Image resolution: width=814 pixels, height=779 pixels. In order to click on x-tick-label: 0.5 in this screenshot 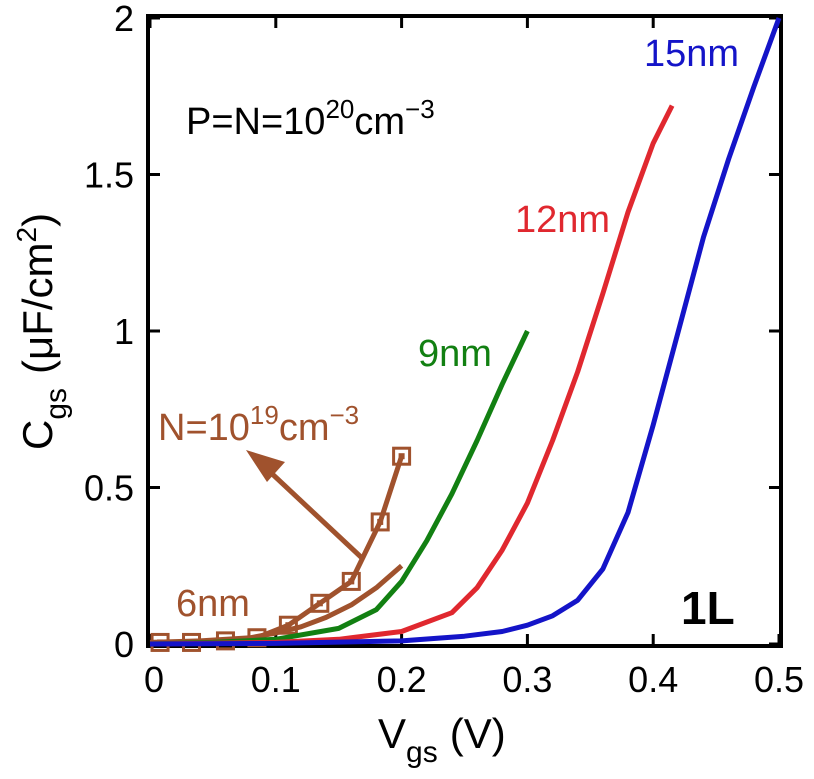, I will do `click(779, 679)`.